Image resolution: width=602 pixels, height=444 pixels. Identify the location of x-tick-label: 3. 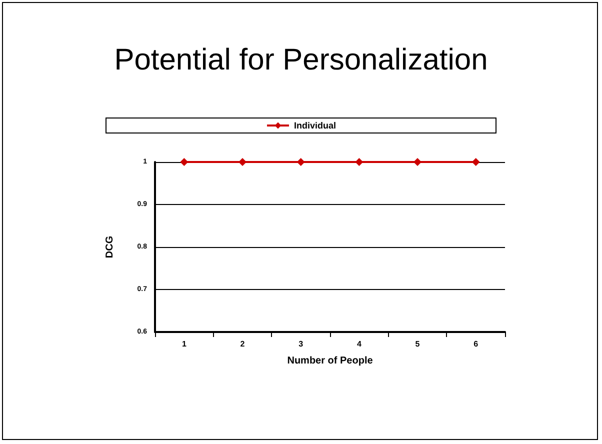
(301, 344).